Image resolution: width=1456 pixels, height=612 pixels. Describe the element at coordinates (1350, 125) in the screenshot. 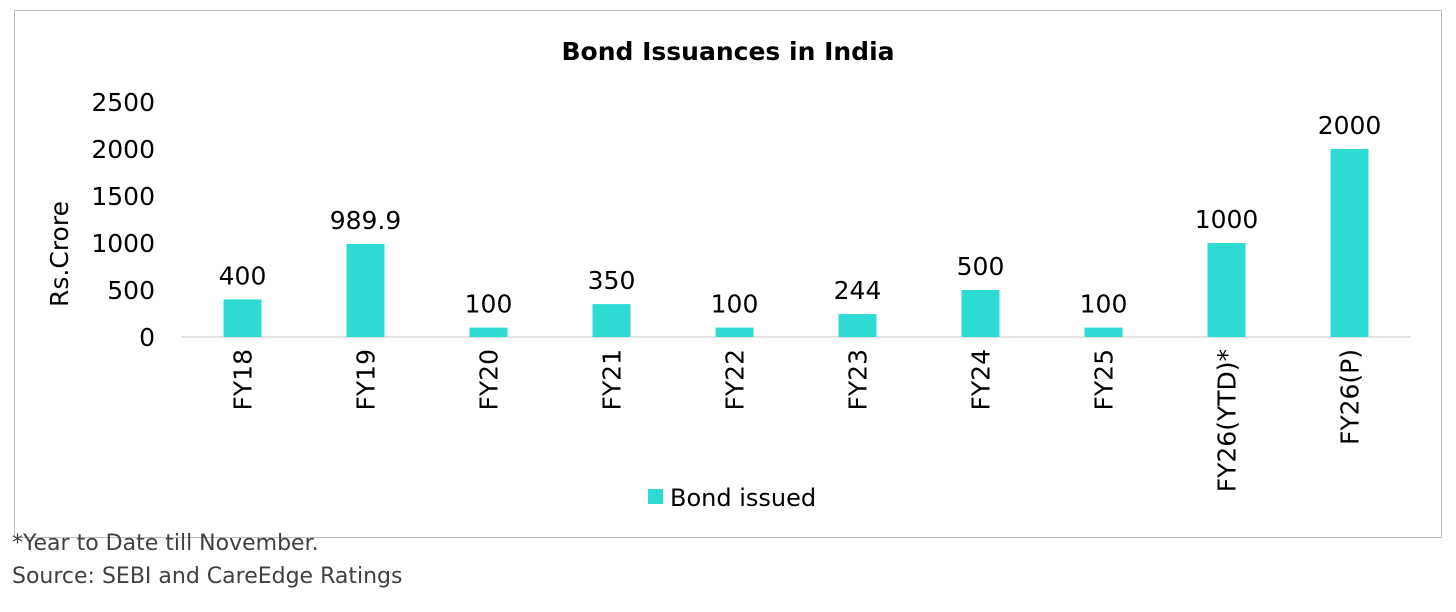

I see `data-label: 2000` at that location.